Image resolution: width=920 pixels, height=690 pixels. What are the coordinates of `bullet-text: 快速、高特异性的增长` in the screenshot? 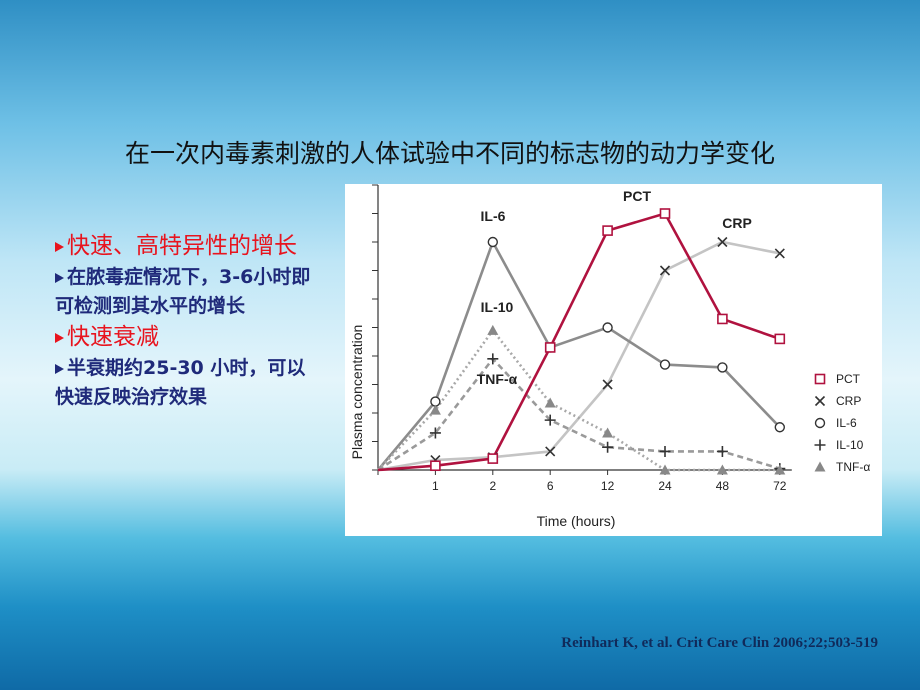 It's located at (182, 246).